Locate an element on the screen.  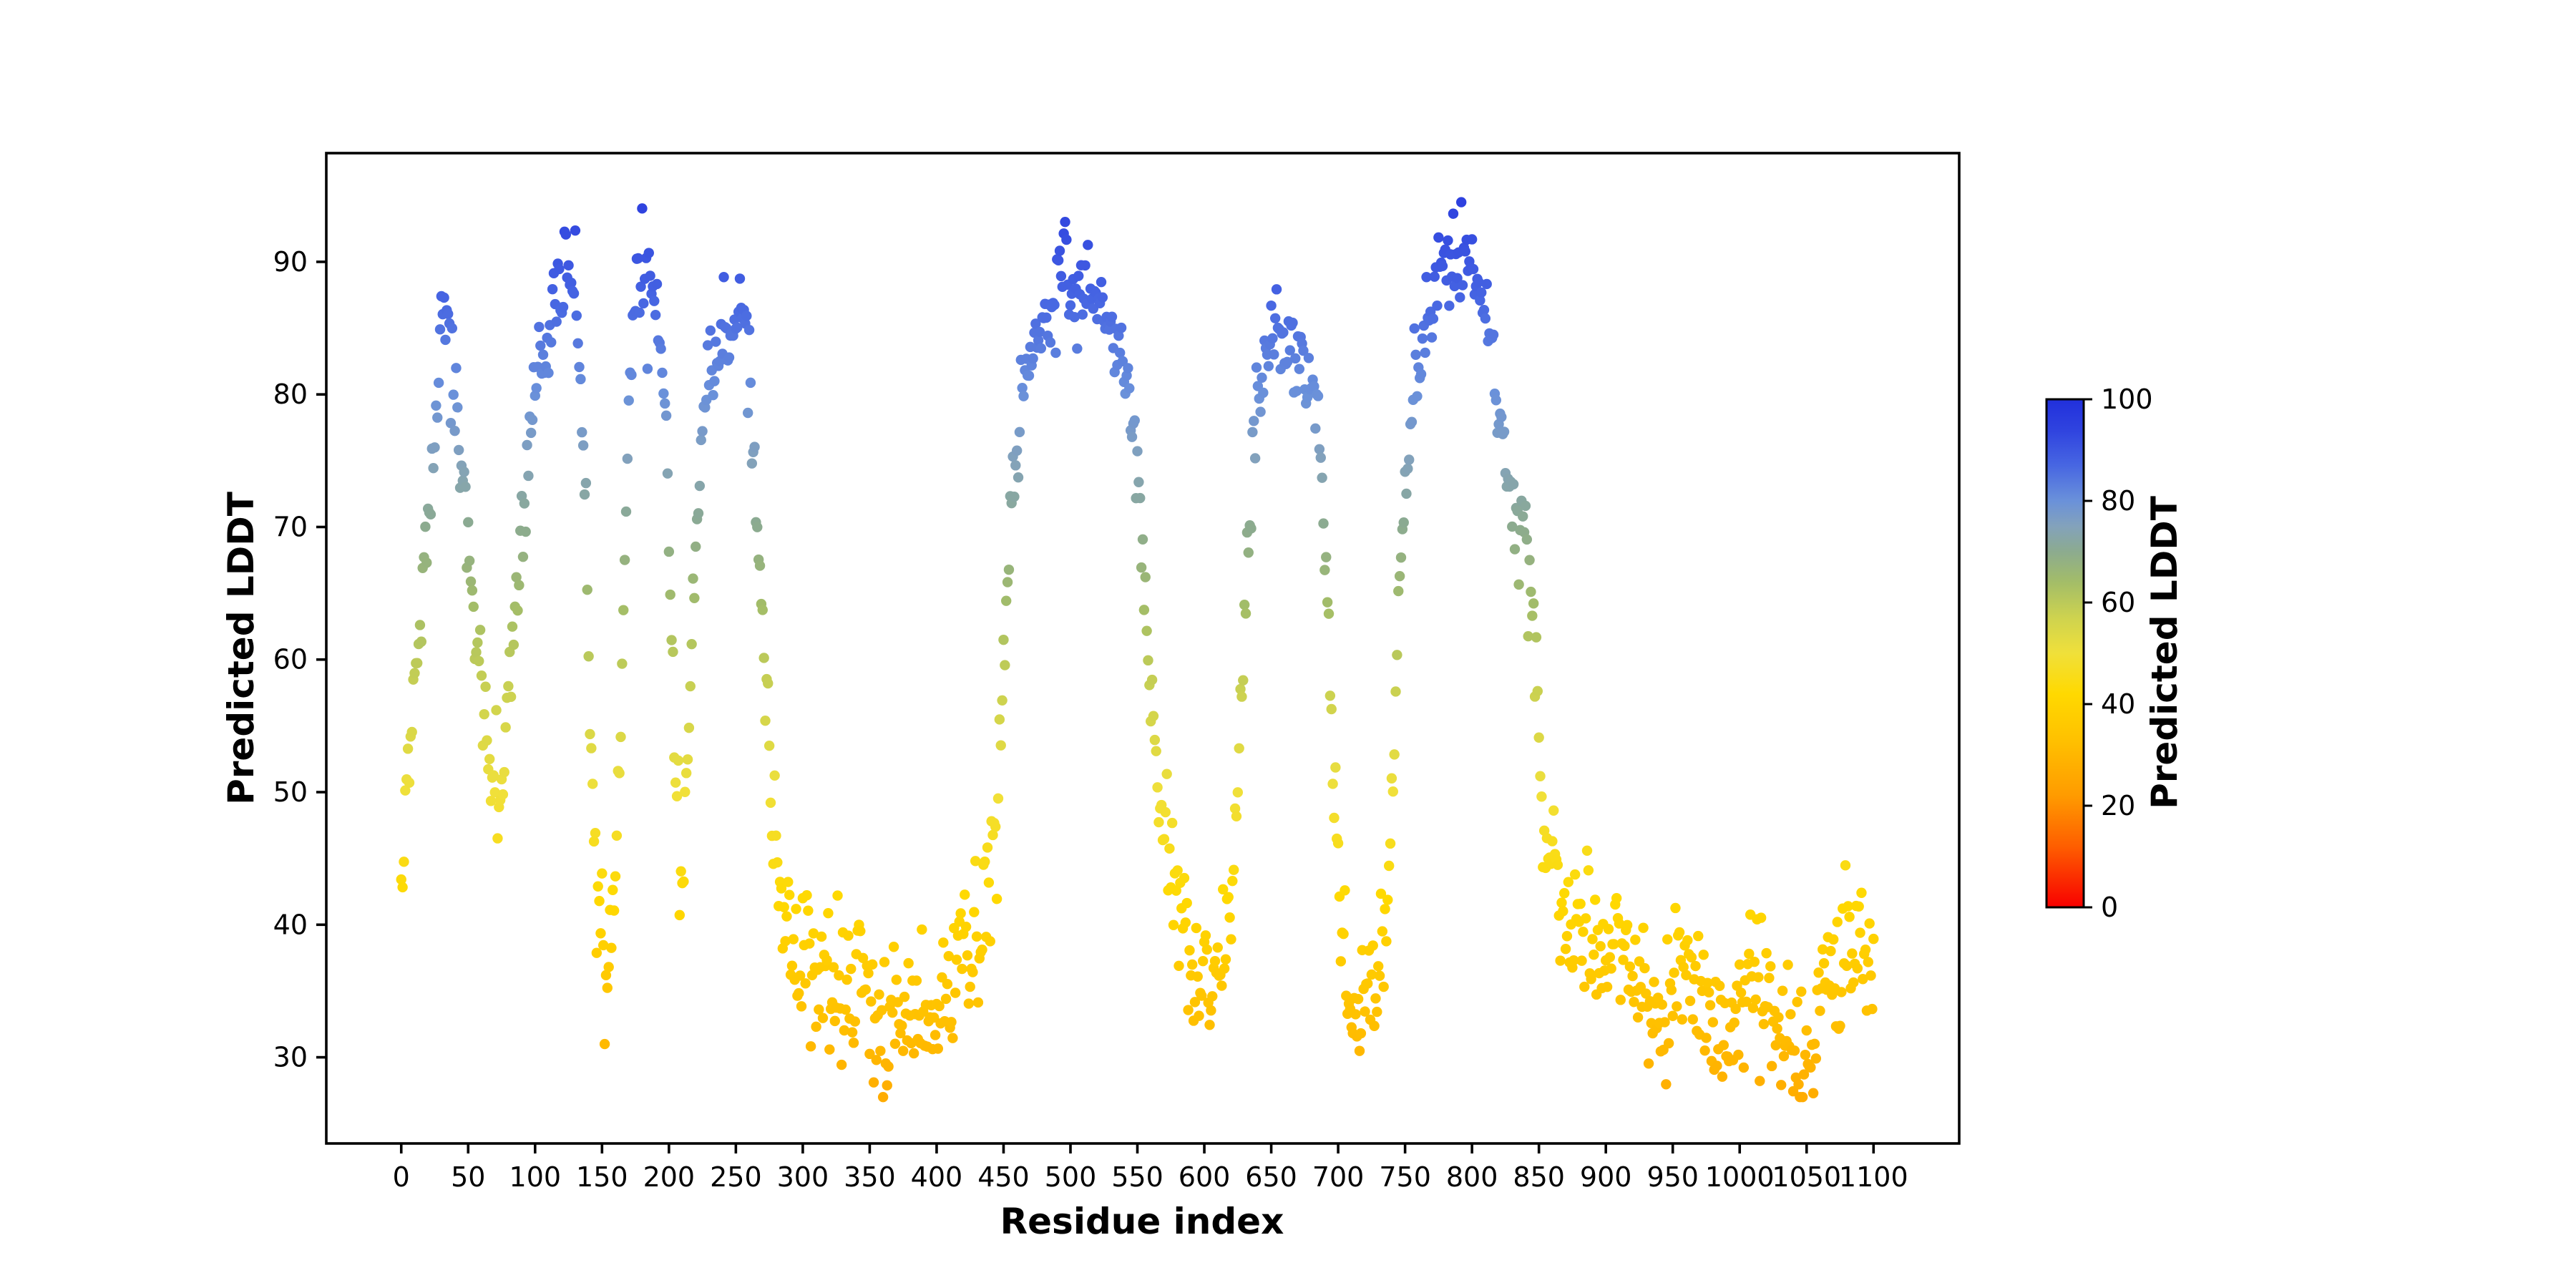
y-tick-label: 40 is located at coordinates (290, 924).